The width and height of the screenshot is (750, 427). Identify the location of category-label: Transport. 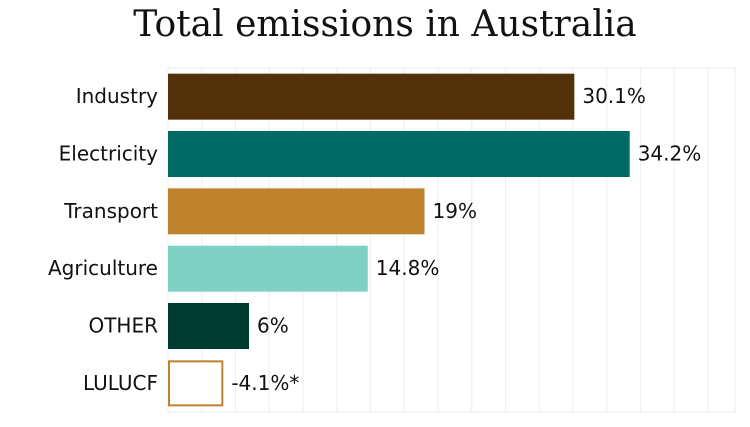
(110, 211).